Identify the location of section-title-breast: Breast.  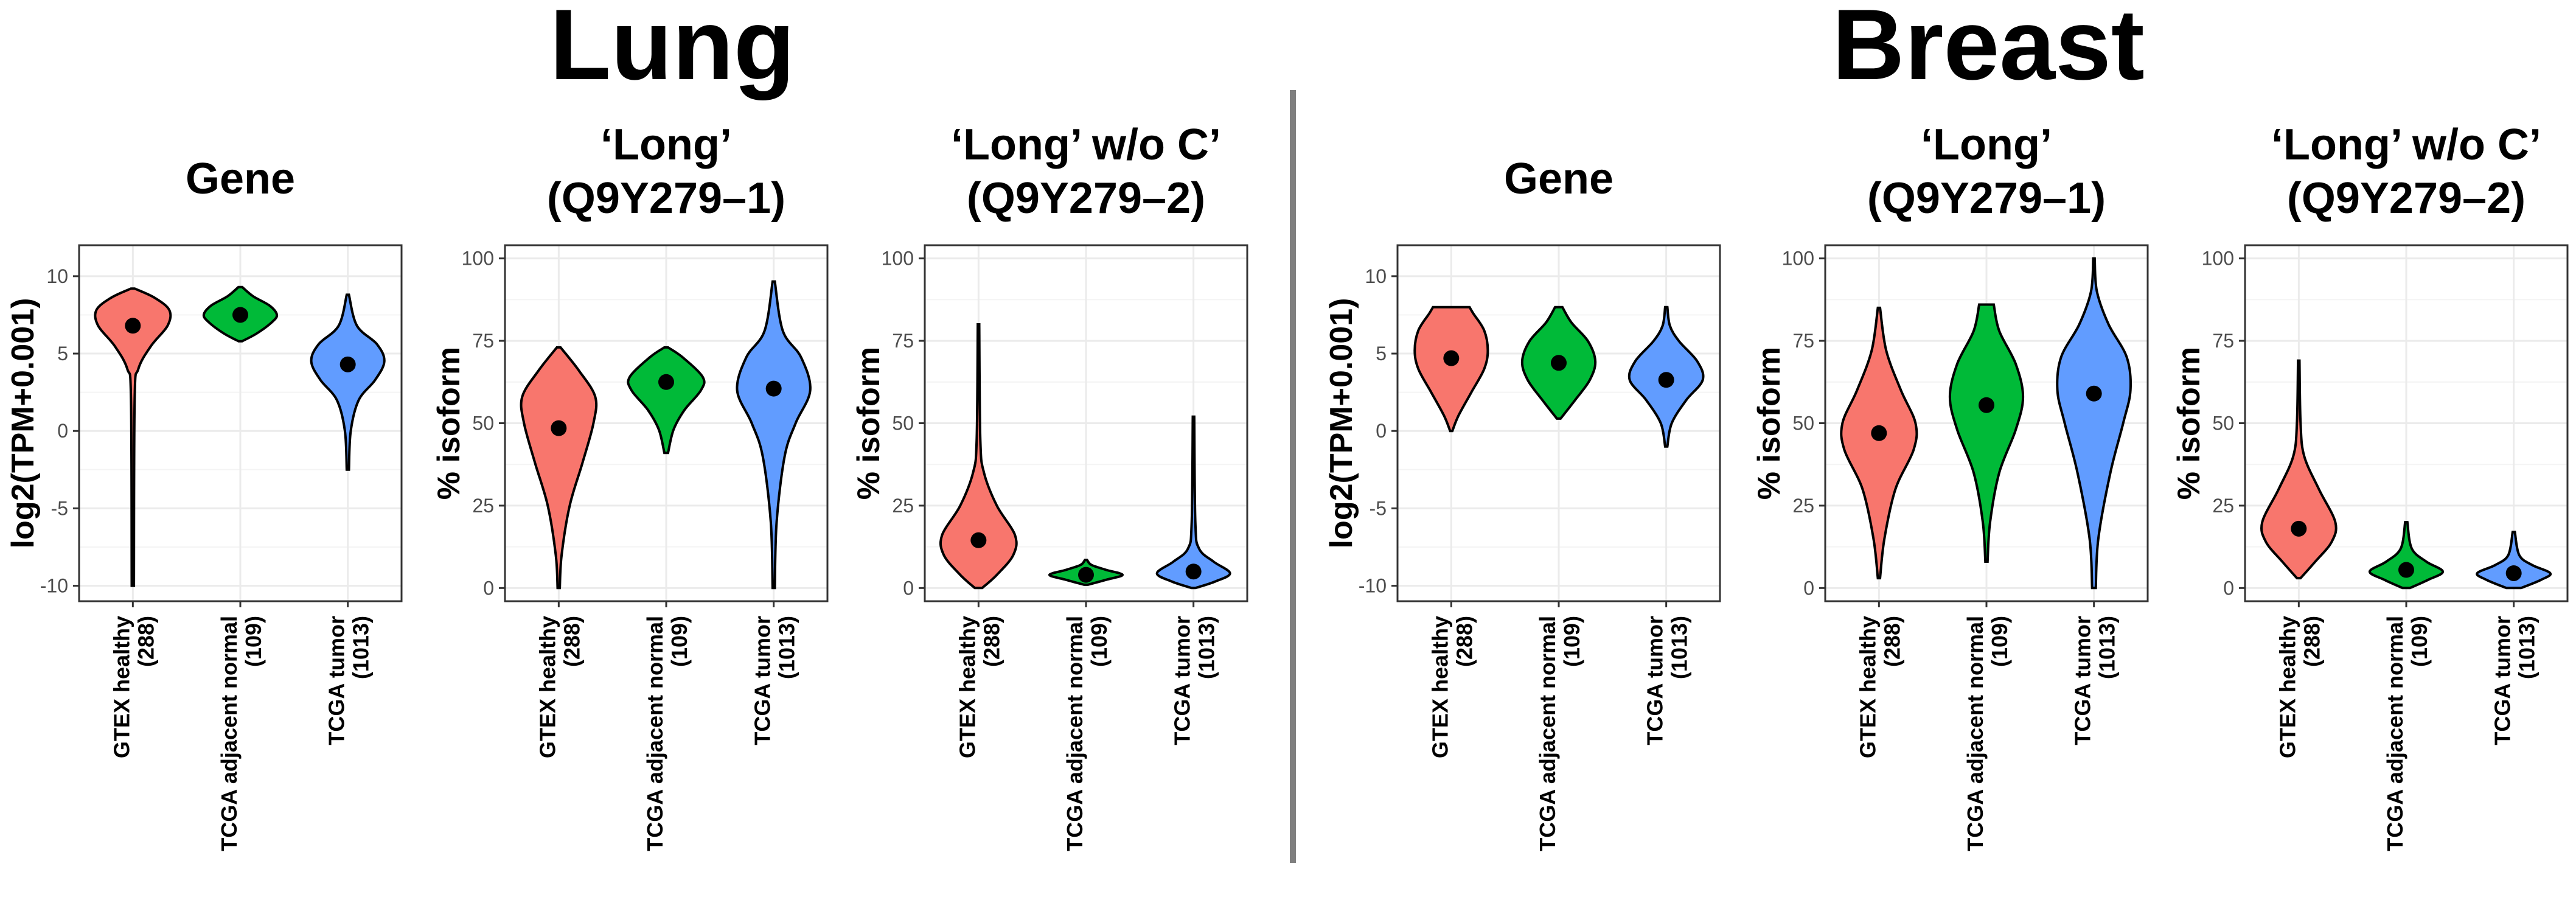
(1988, 50).